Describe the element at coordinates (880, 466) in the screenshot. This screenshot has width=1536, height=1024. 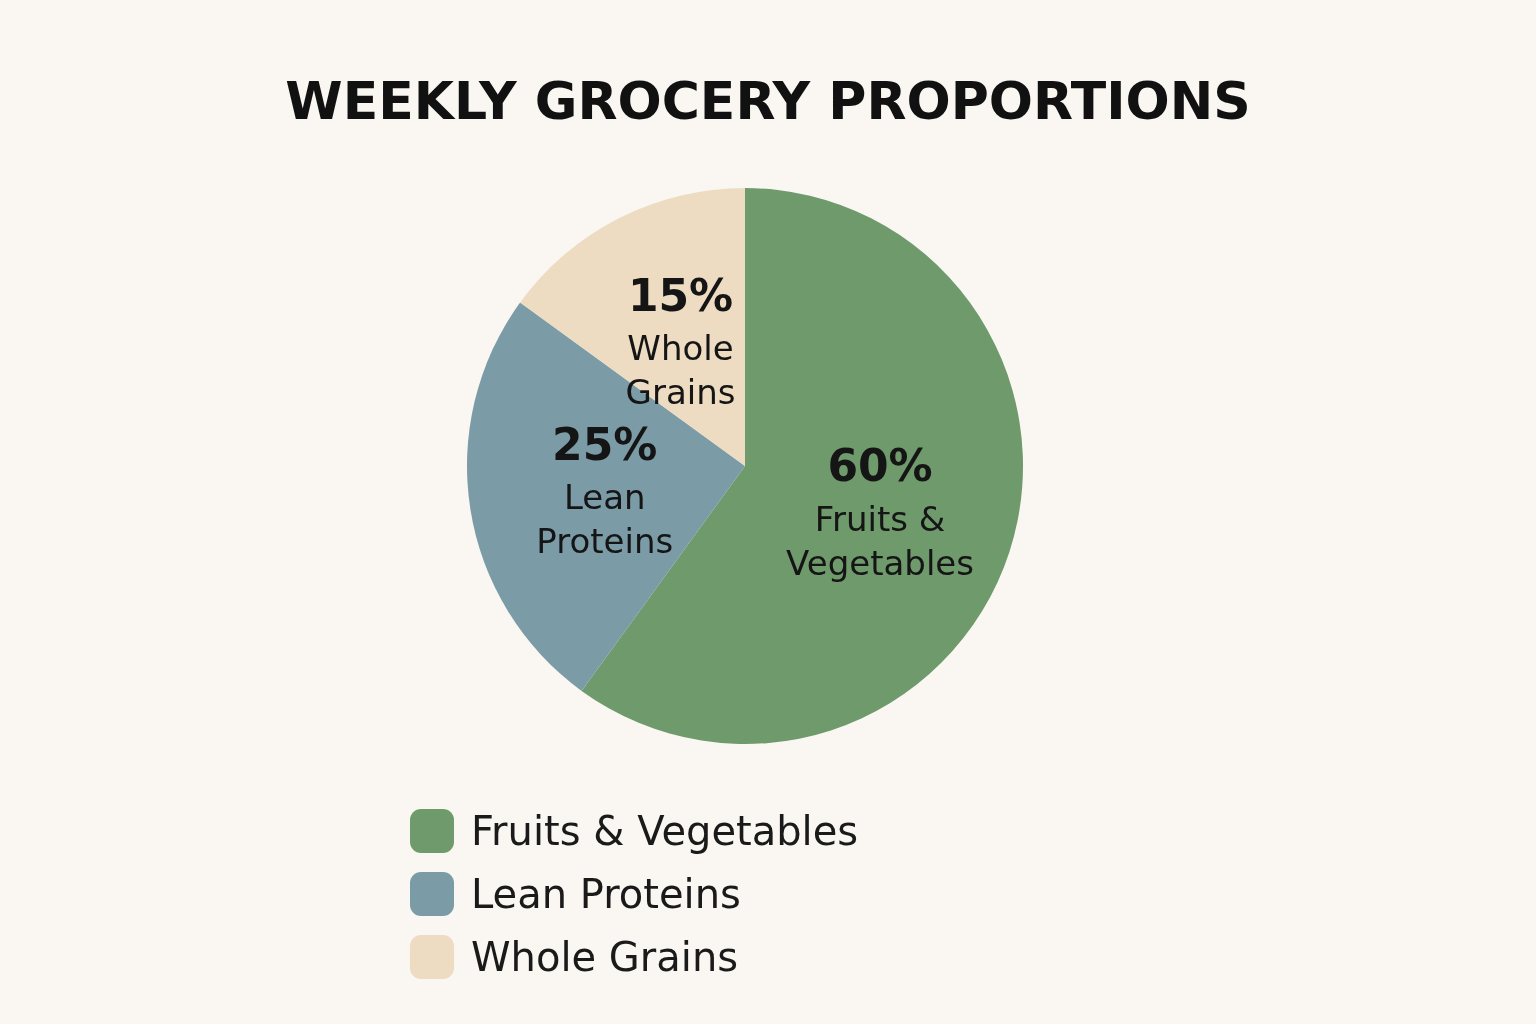
I see `data-label: 60%` at that location.